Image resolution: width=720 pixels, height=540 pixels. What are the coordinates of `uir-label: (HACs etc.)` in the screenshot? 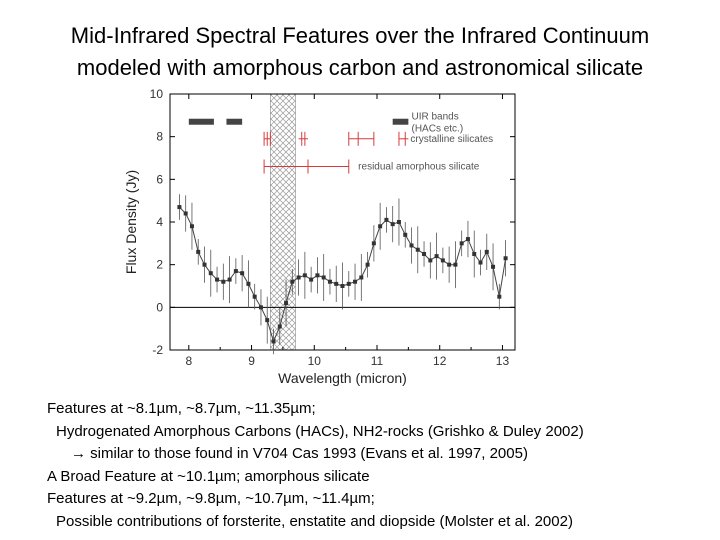 It's located at (438, 129).